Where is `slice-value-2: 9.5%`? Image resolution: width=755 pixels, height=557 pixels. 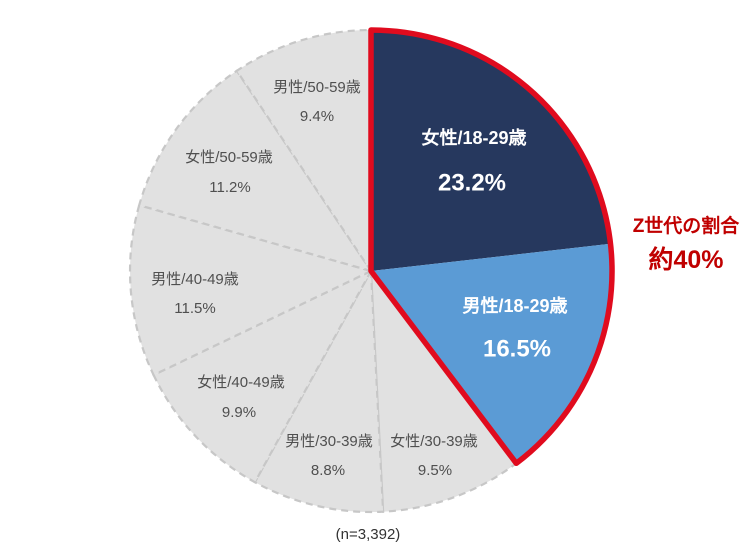
slice-value-2: 9.5% is located at coordinates (435, 470).